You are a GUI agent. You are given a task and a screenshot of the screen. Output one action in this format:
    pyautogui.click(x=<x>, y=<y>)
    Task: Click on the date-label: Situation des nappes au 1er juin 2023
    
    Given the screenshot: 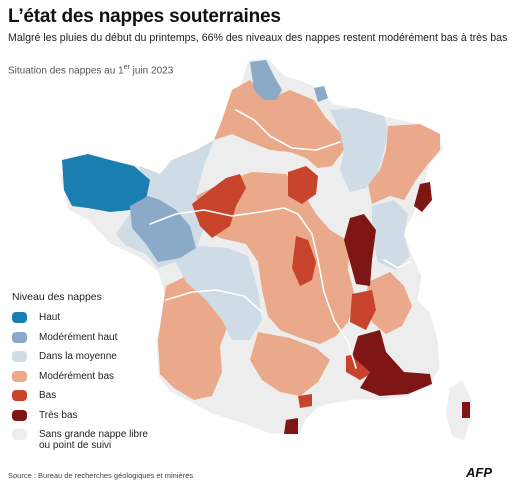 What is the action you would take?
    pyautogui.click(x=91, y=70)
    